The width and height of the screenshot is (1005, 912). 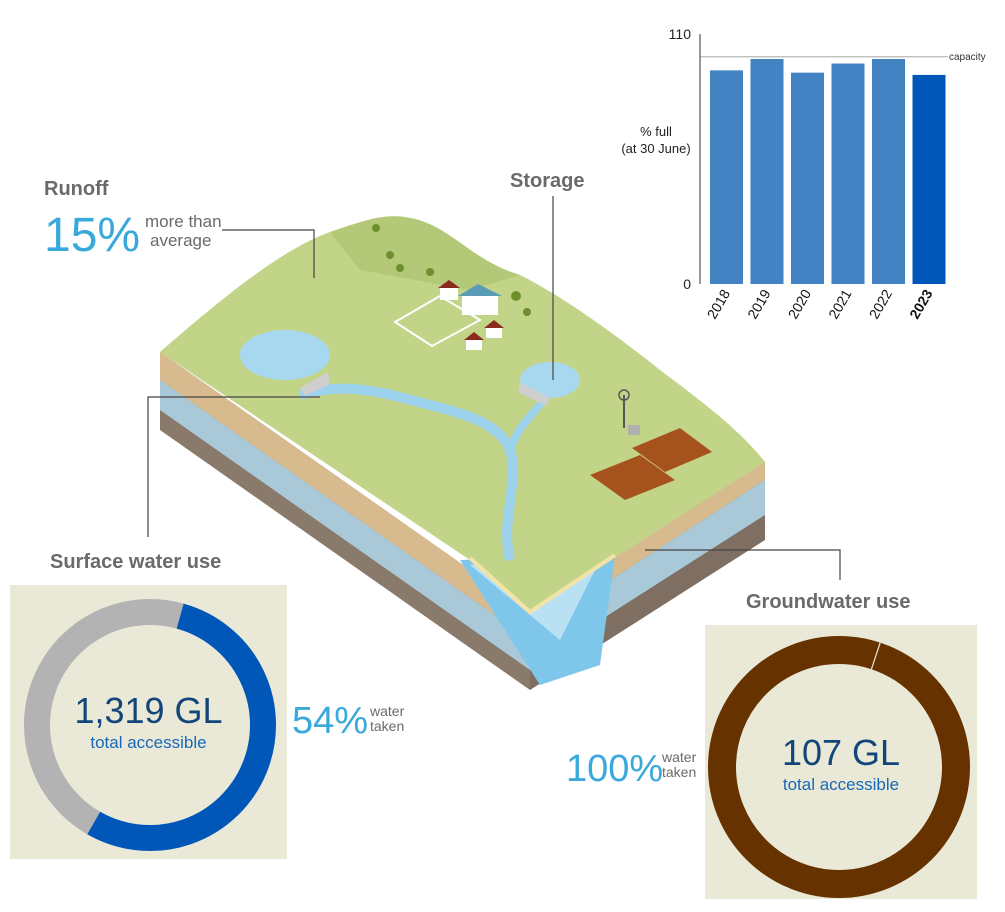 I want to click on runoff-note-line2: average, so click(x=181, y=240).